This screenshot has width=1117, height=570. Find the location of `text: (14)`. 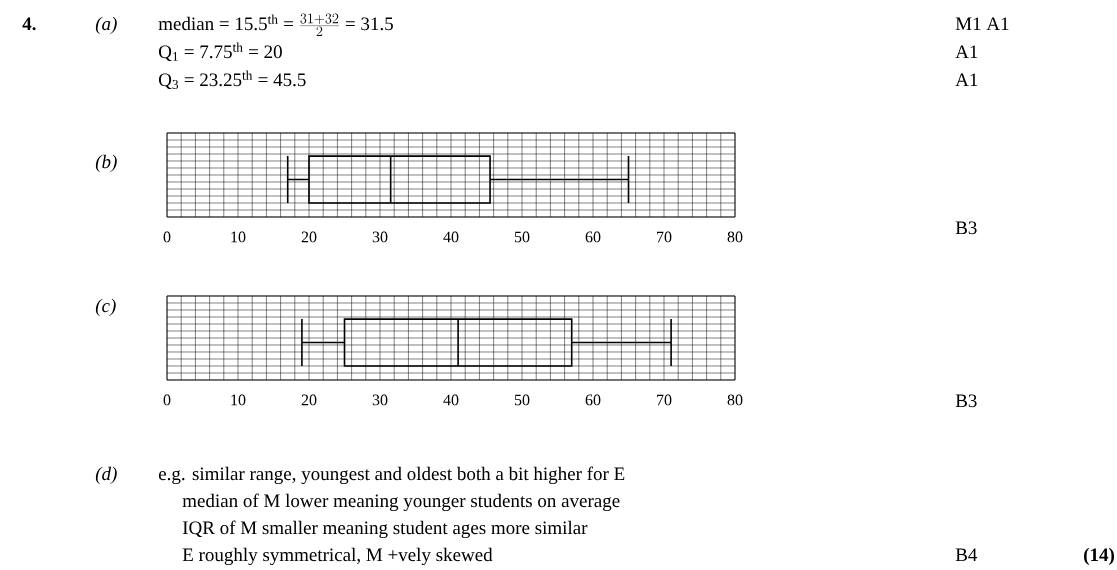

text: (14) is located at coordinates (1099, 556).